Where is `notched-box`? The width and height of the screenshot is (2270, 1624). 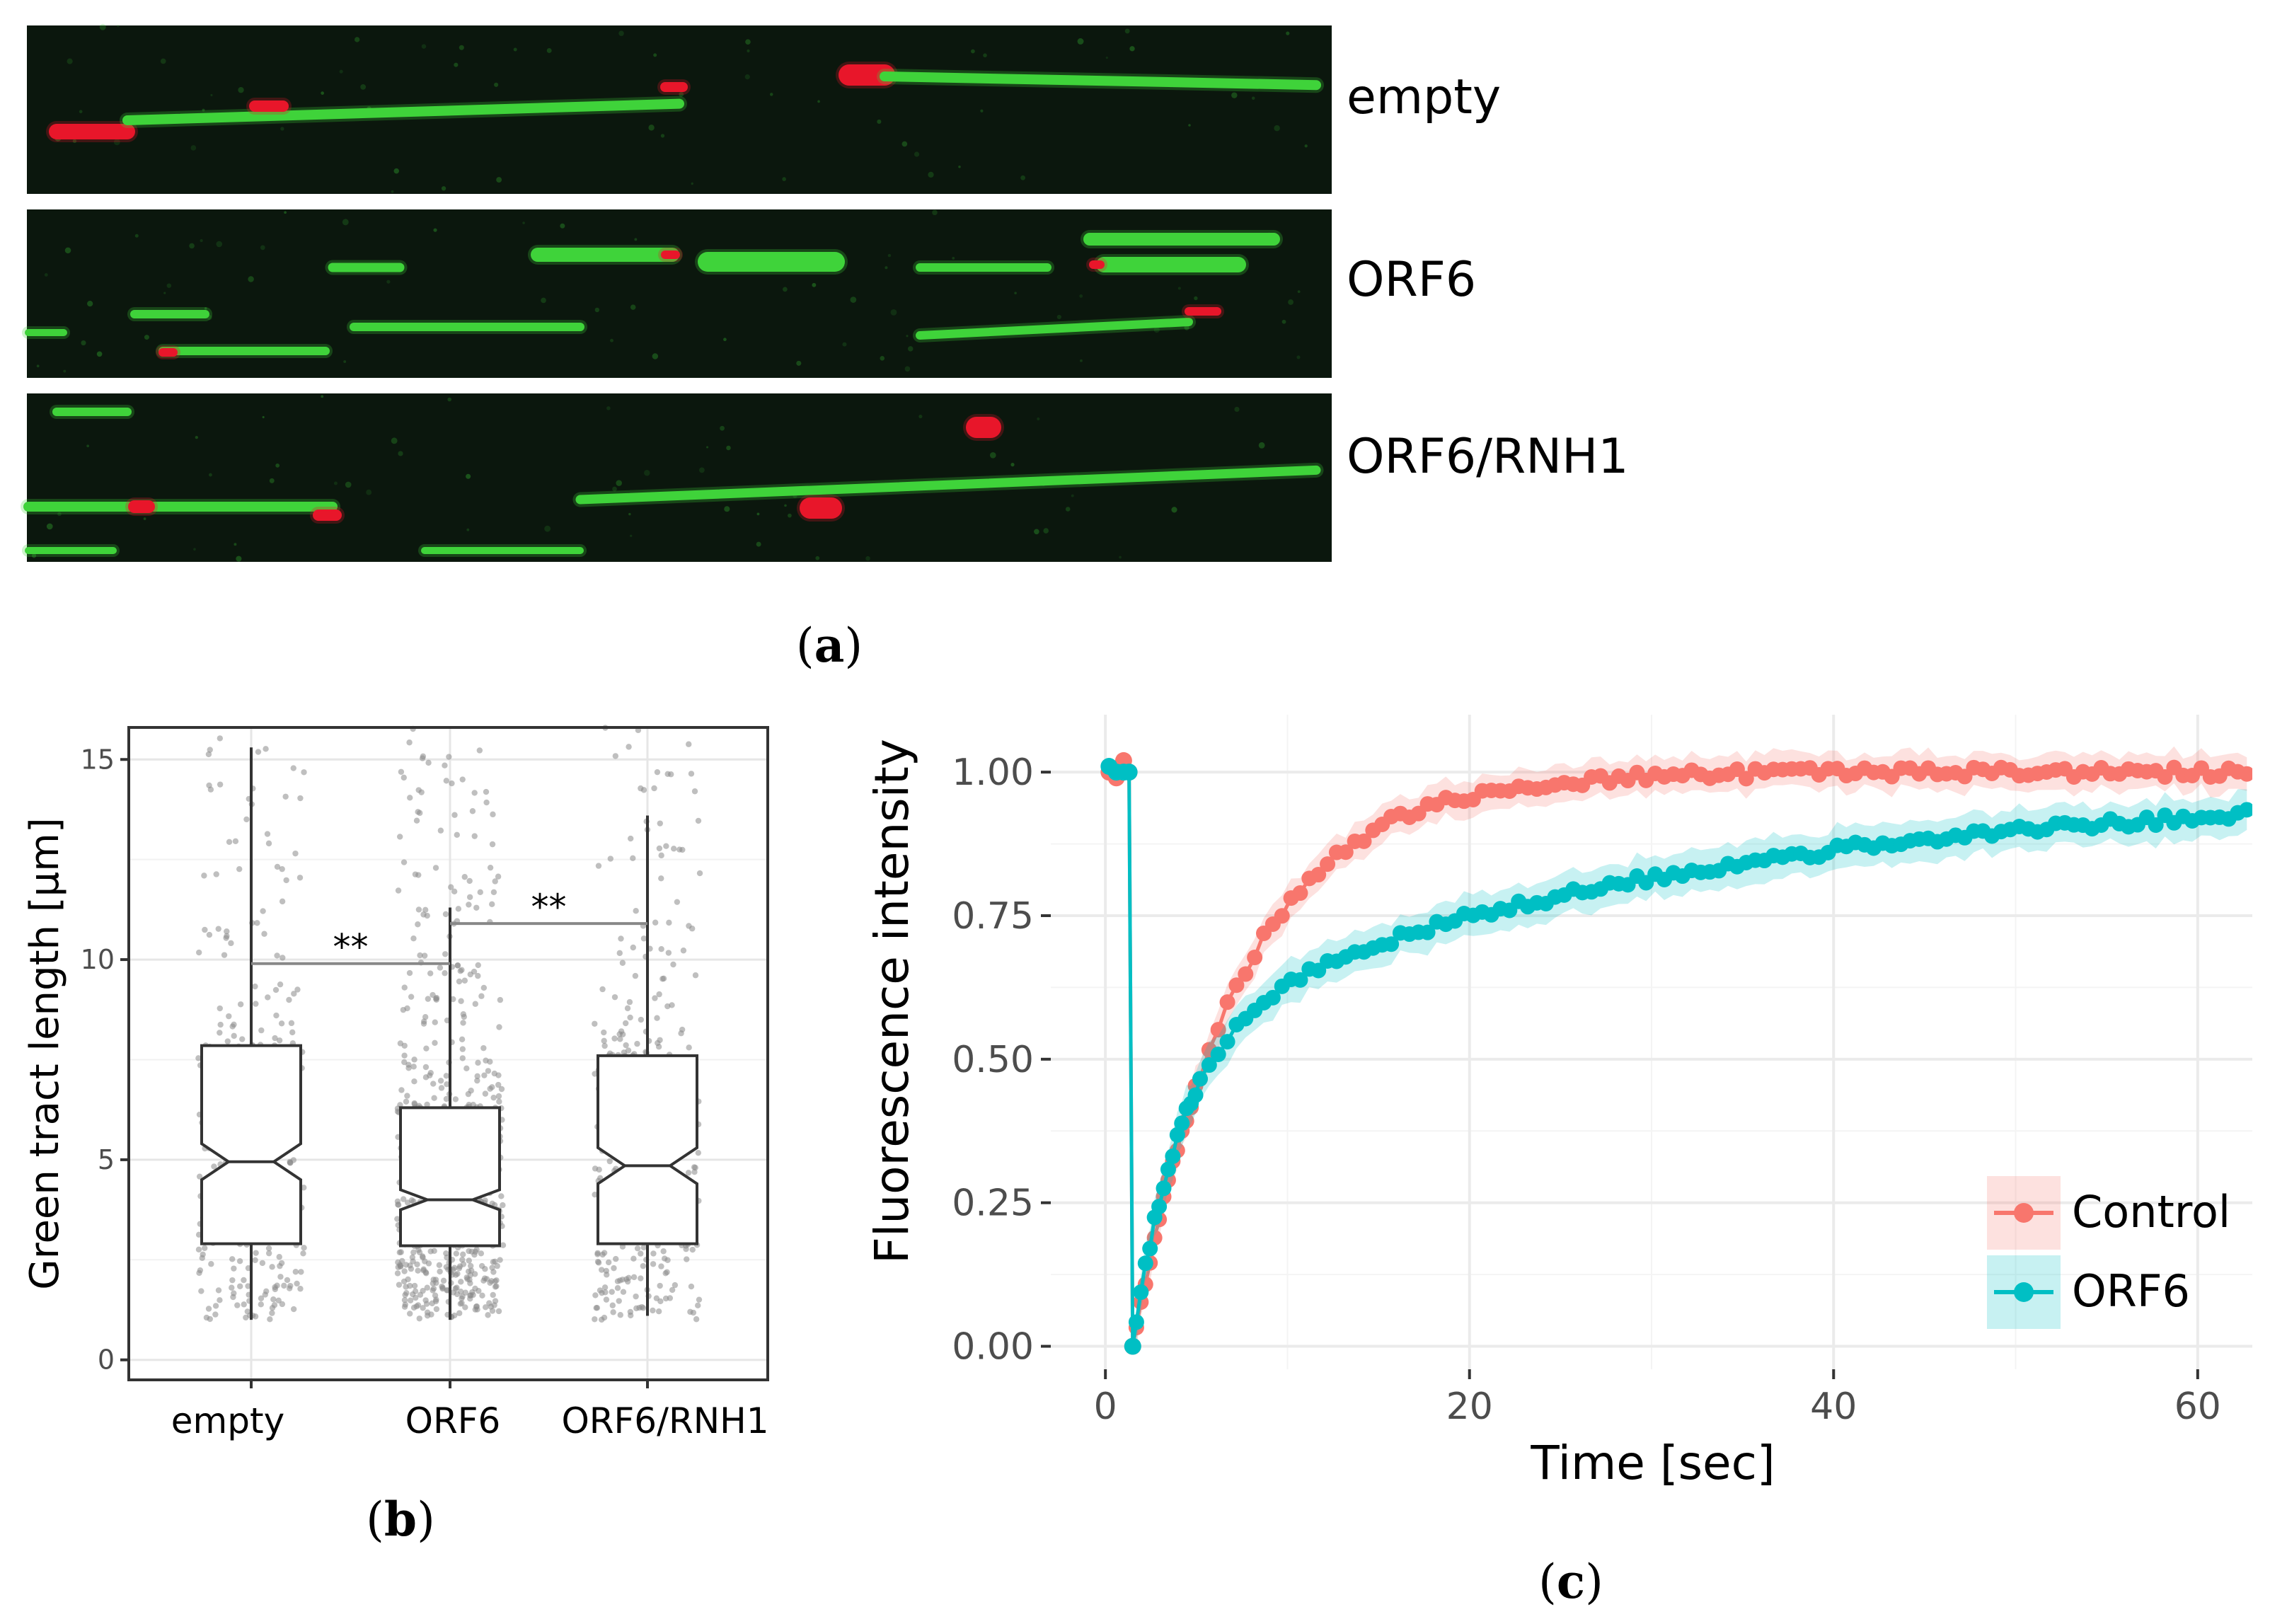 notched-box is located at coordinates (251, 1144).